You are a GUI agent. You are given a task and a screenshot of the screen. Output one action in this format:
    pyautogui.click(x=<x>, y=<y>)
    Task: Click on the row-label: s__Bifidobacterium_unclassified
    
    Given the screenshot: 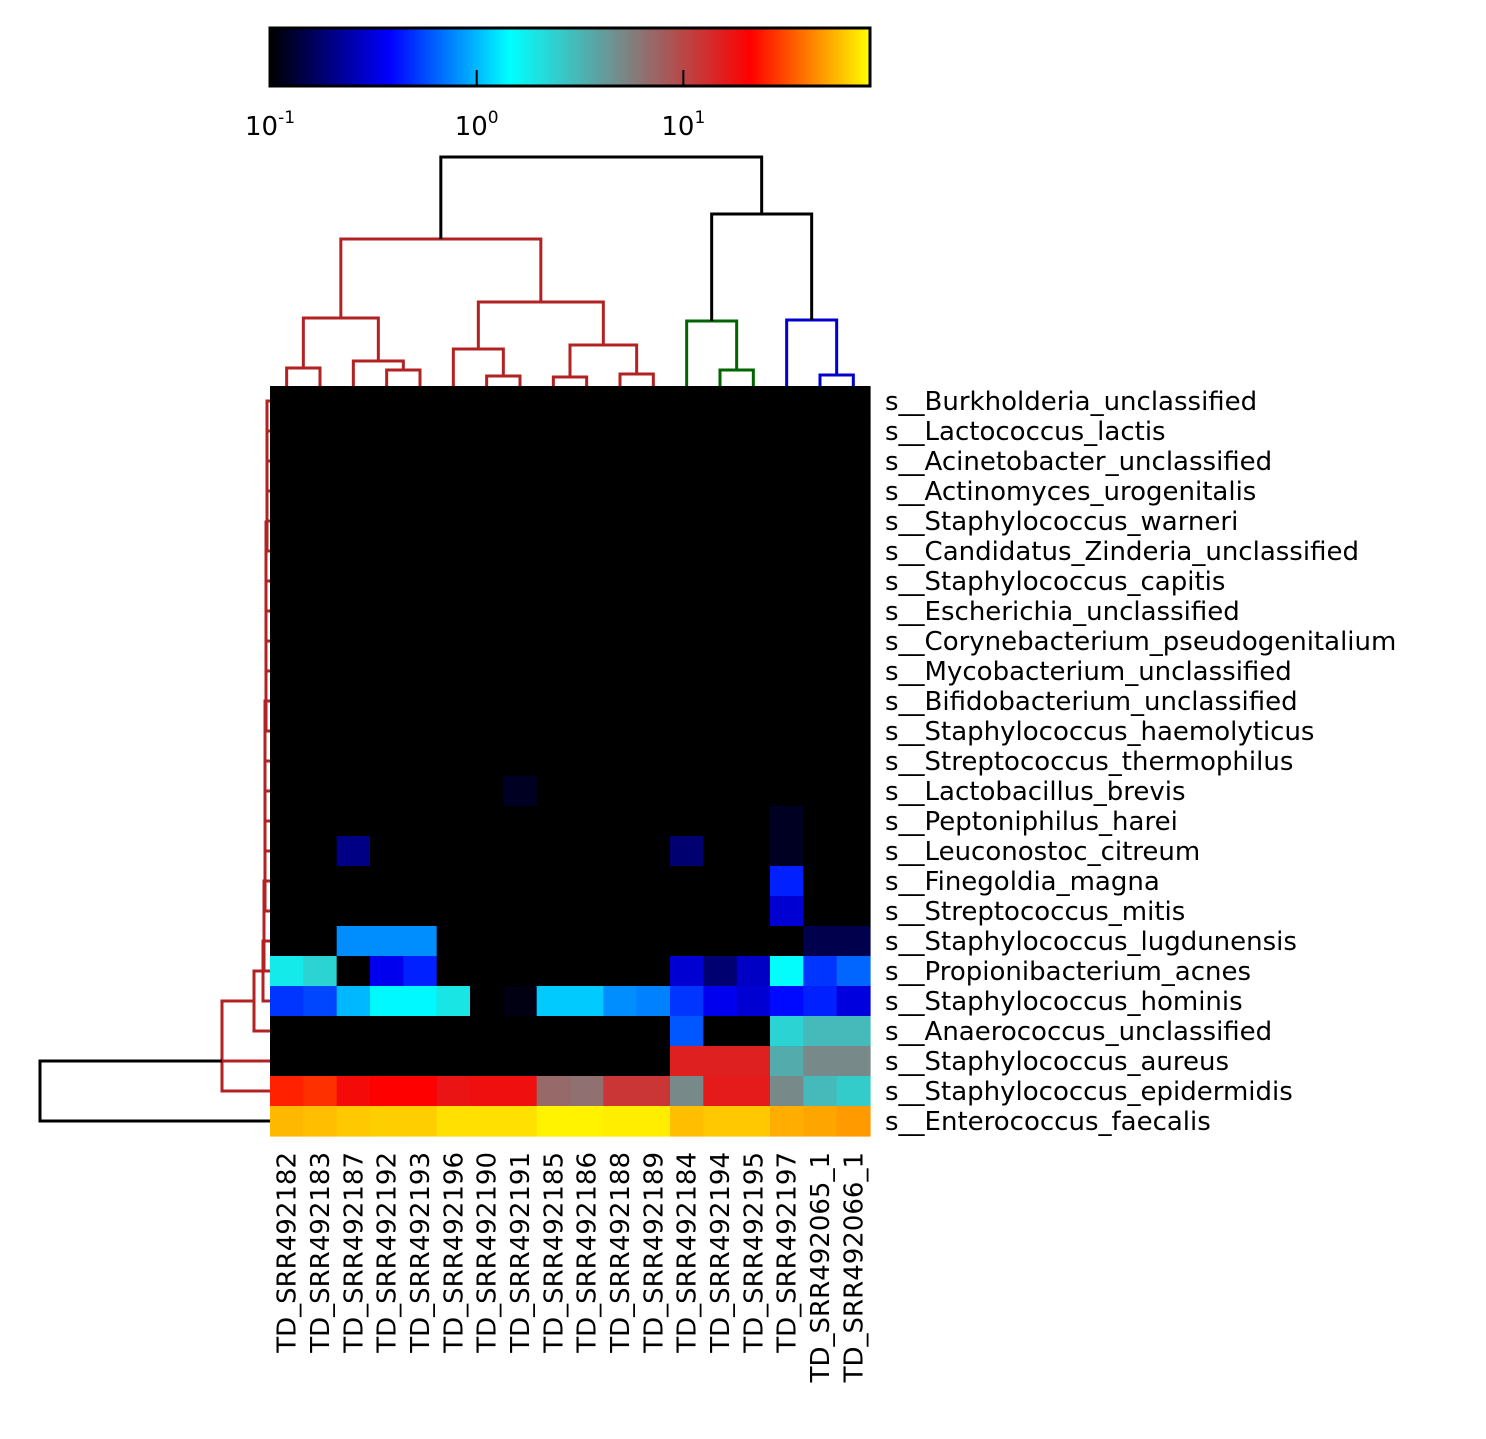 What is the action you would take?
    pyautogui.click(x=1091, y=702)
    